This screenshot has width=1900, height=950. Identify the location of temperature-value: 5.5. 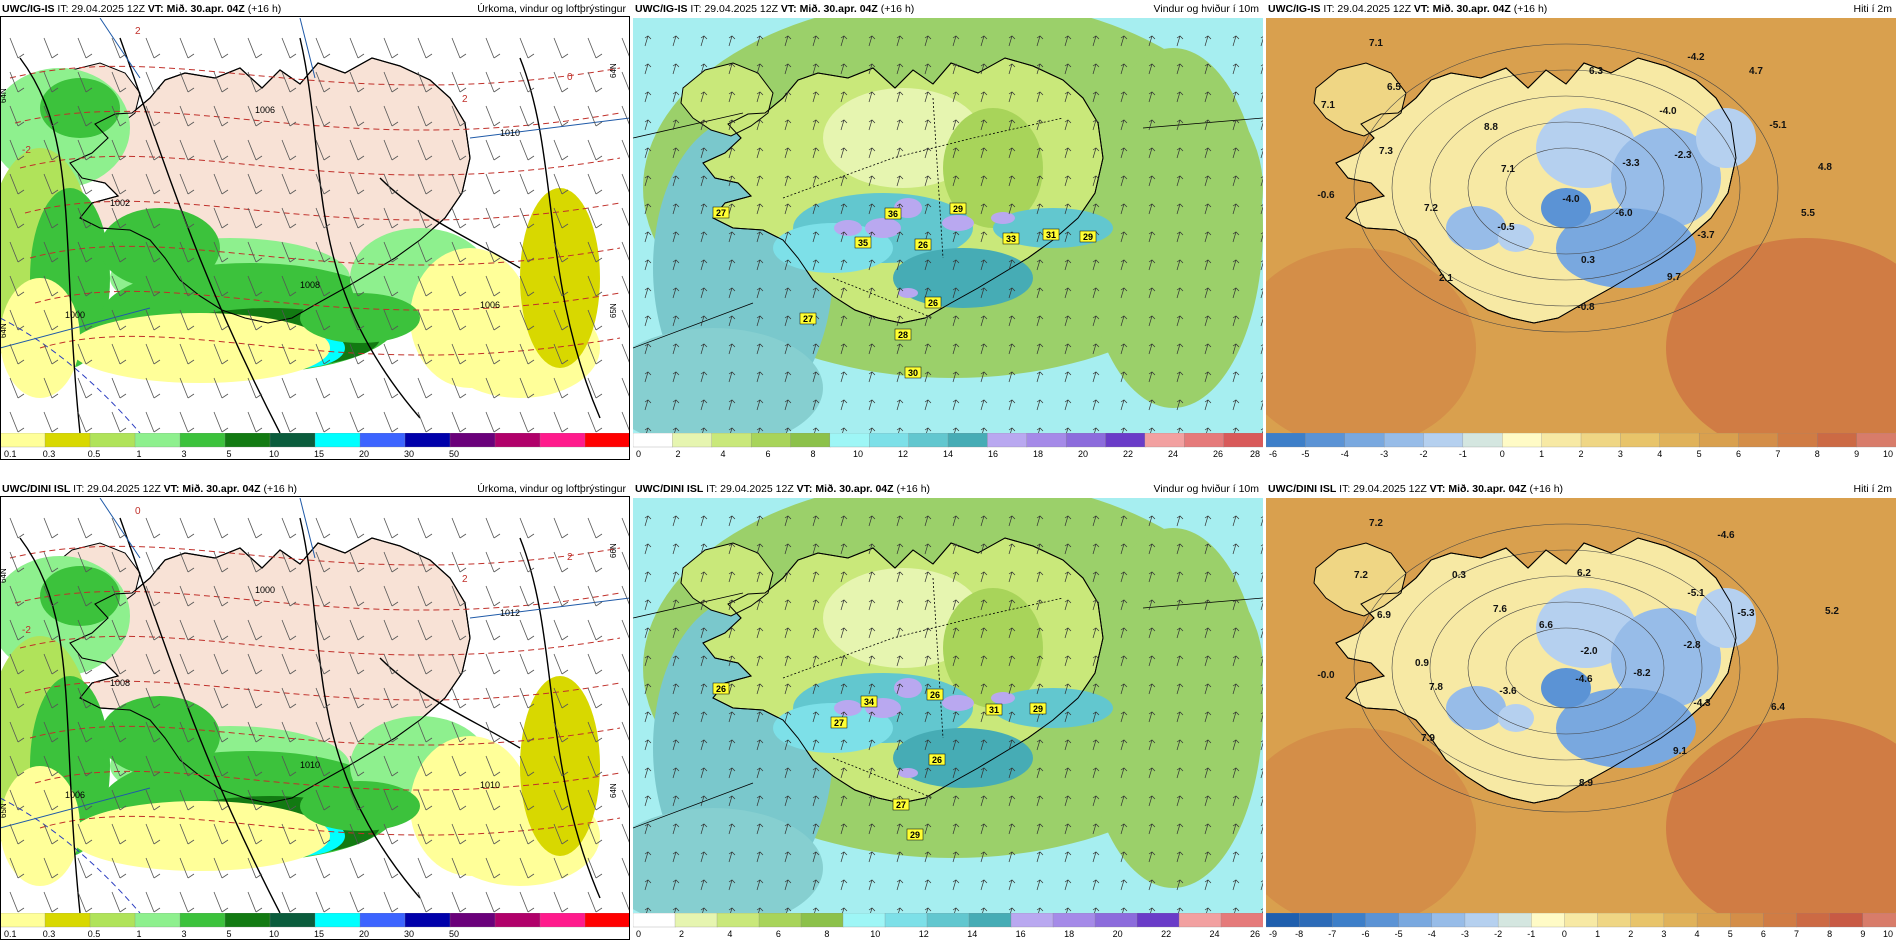
(1808, 213).